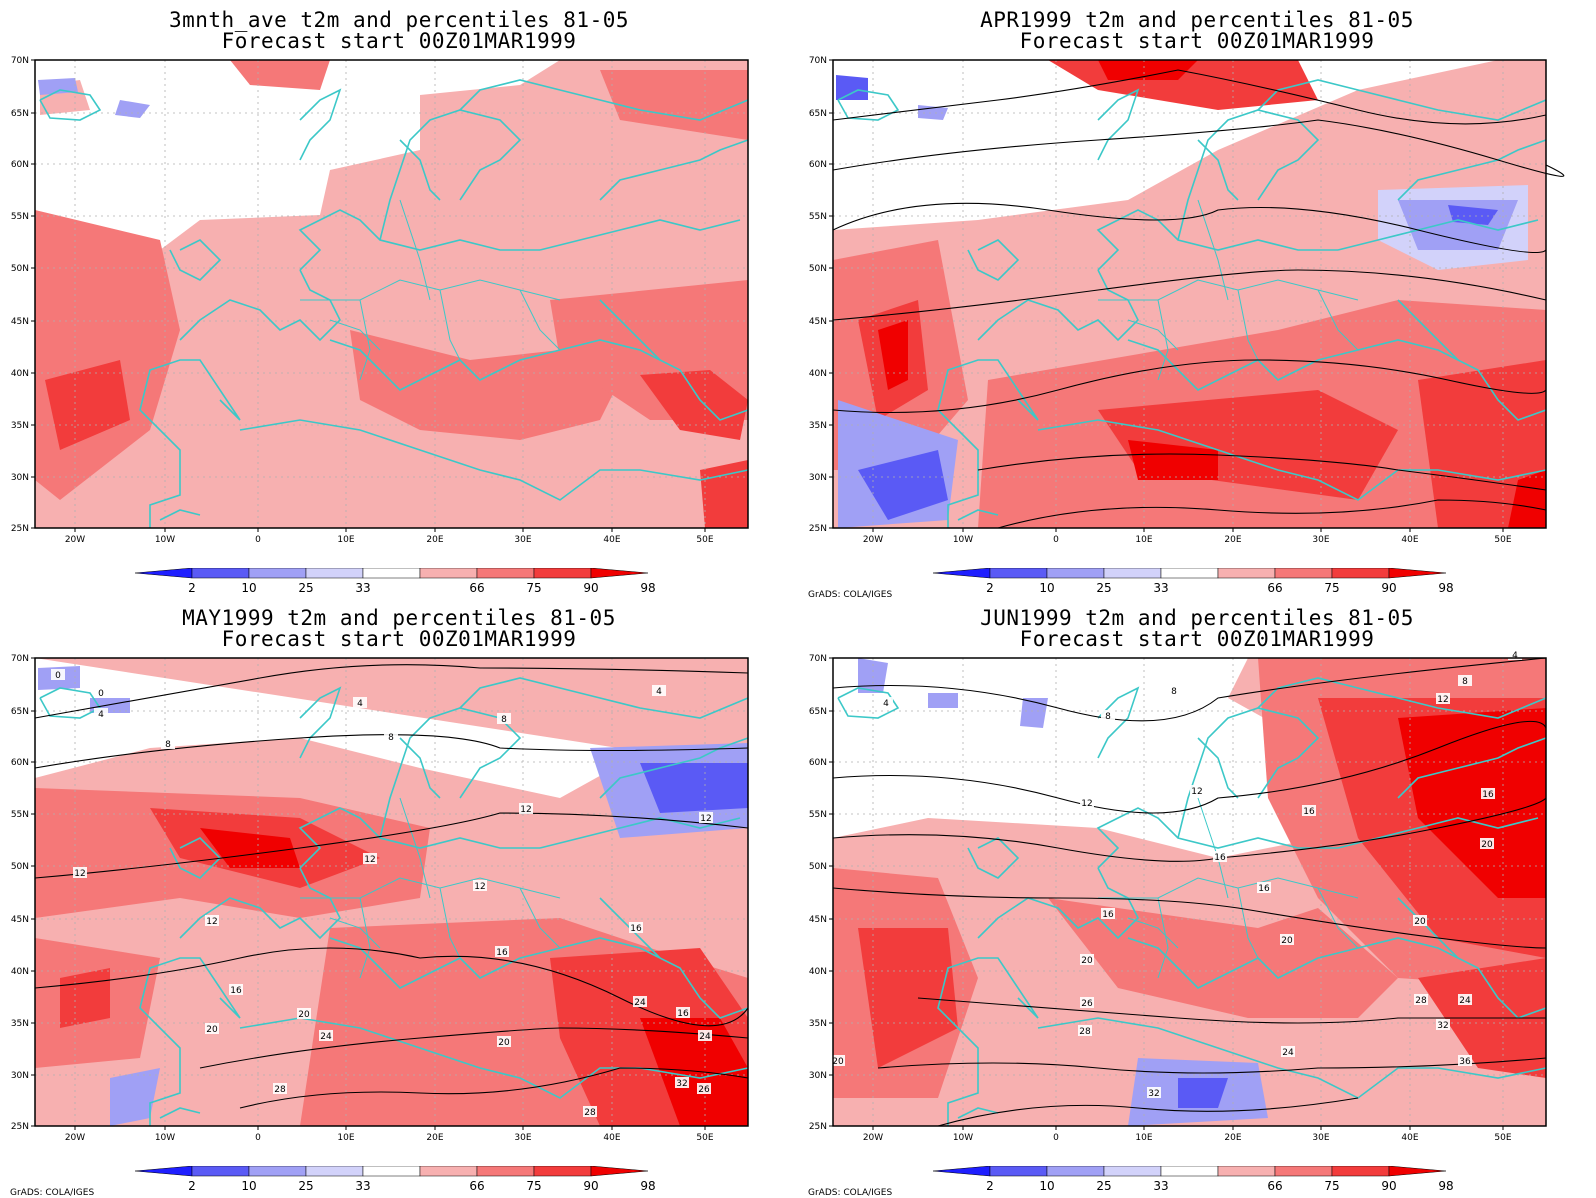 The image size is (1596, 1198). What do you see at coordinates (1502, 1138) in the screenshot?
I see `x-tick-label: 50E` at bounding box center [1502, 1138].